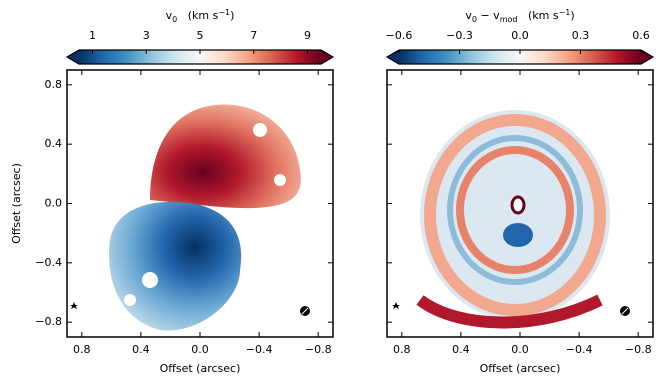  I want to click on y-tick-label: −0.8, so click(48, 321).